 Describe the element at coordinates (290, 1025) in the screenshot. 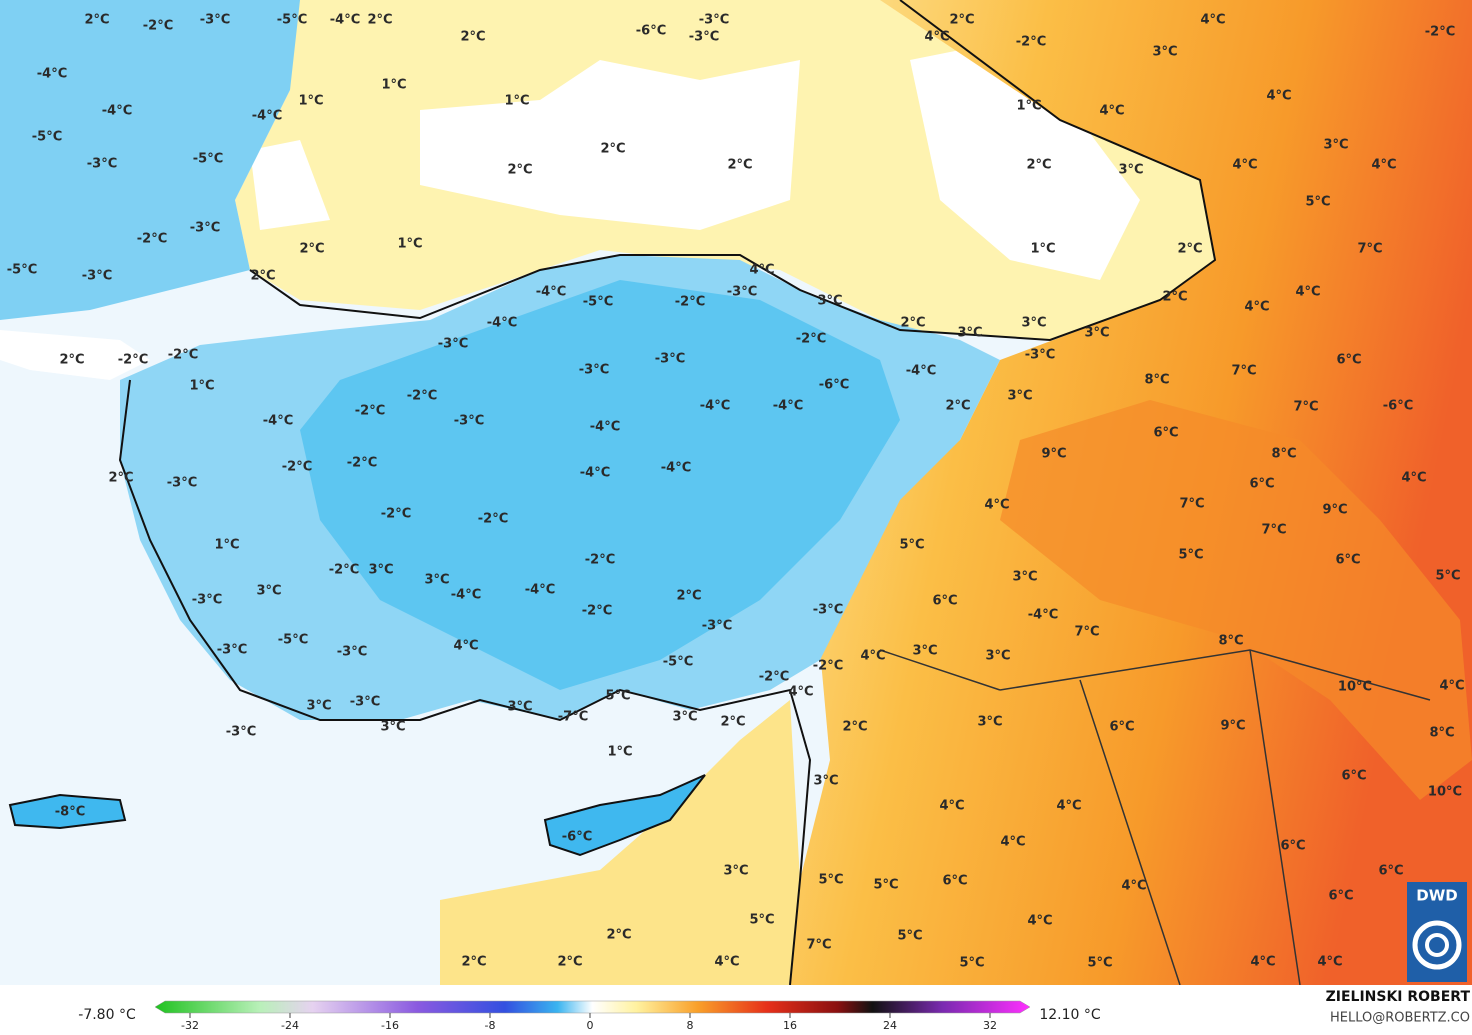

I see `colorbar-tick-label: -24` at that location.